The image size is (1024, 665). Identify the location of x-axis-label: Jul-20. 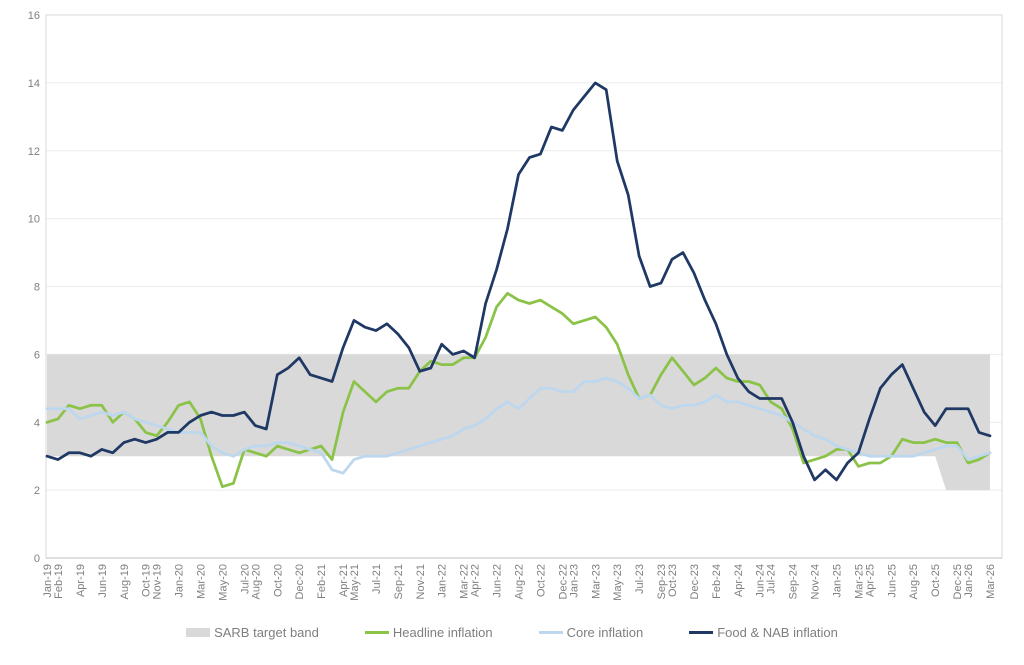
(245, 579).